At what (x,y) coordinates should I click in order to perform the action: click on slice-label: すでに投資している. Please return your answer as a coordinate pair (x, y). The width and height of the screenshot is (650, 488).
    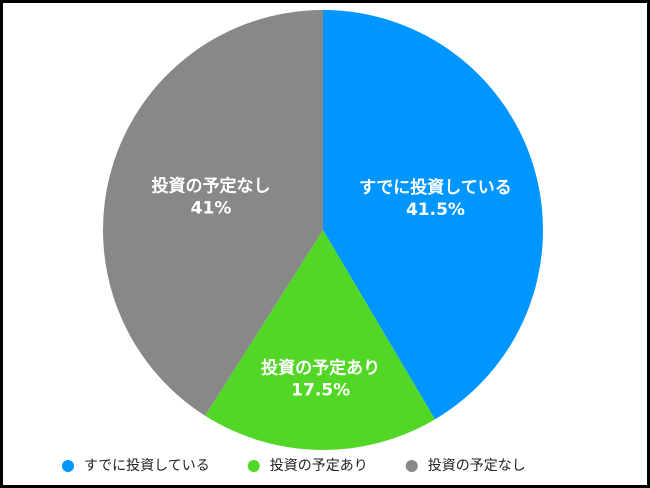
    Looking at the image, I should click on (435, 187).